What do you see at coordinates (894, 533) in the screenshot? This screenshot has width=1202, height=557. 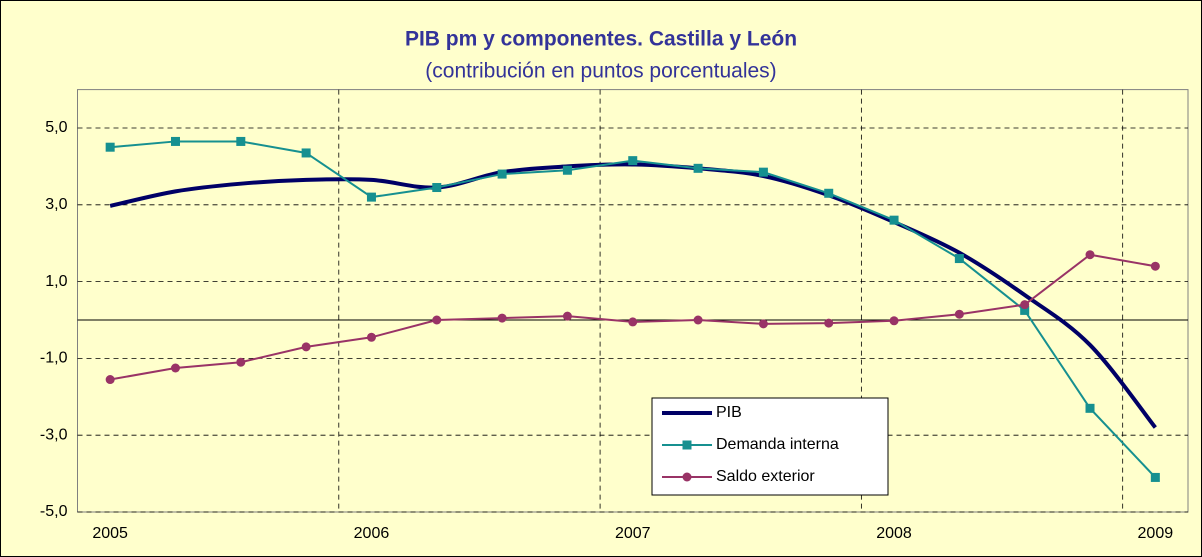 I see `x-tick-label: 2008` at bounding box center [894, 533].